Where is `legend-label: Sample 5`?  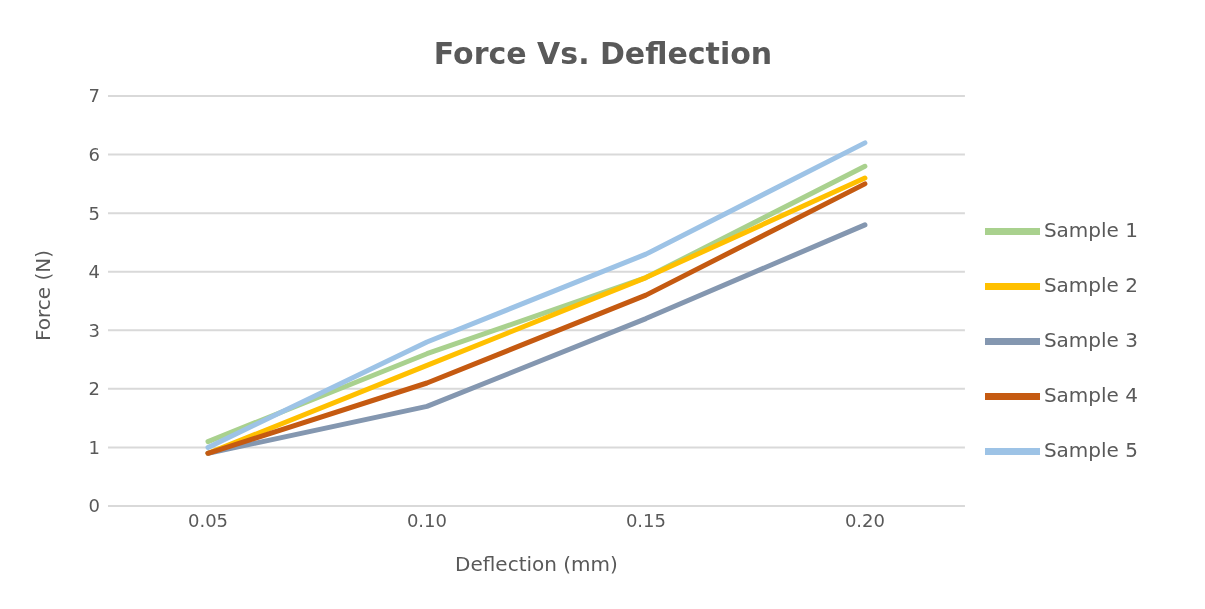
legend-label: Sample 5 is located at coordinates (1090, 449).